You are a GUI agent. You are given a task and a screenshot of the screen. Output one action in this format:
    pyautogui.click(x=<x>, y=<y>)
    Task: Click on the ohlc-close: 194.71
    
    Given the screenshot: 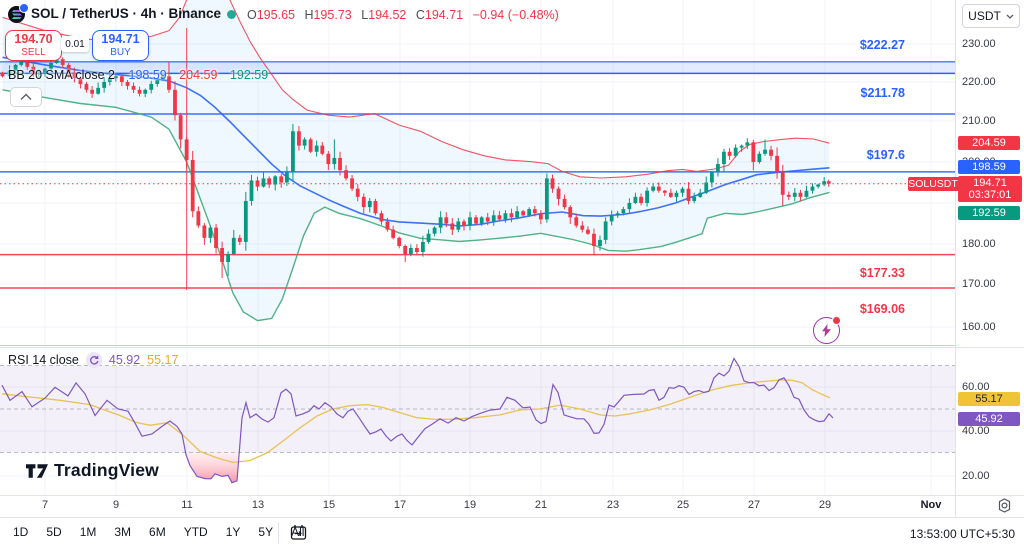 What is the action you would take?
    pyautogui.click(x=444, y=15)
    